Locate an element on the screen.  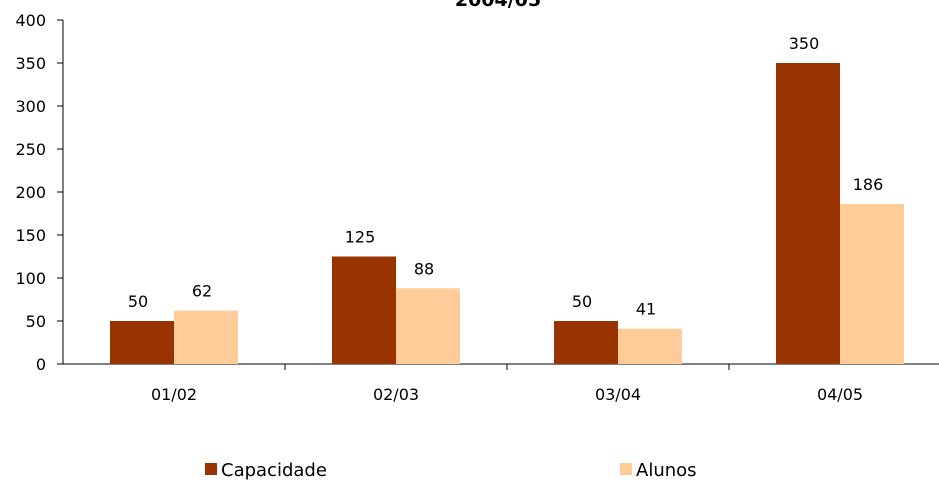
value-label: 350 is located at coordinates (804, 43).